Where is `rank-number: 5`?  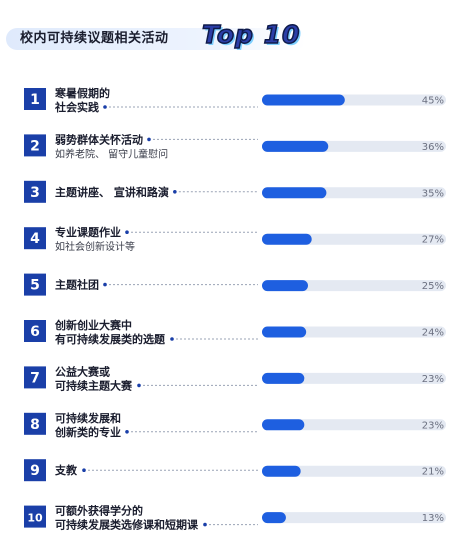
rank-number: 5 is located at coordinates (35, 286).